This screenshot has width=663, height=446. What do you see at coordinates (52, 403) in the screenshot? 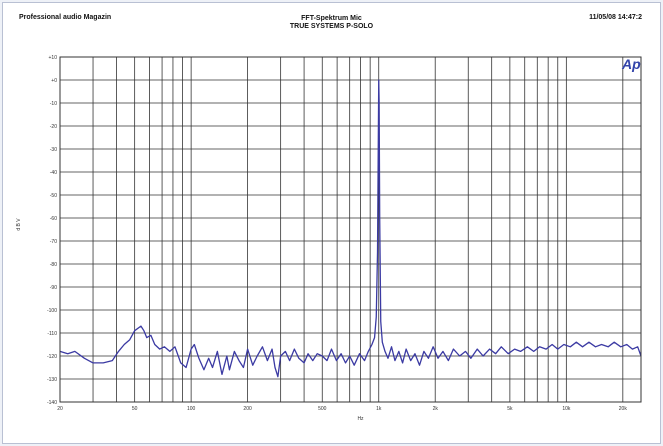
I see `y-tick-label: -140` at bounding box center [52, 403].